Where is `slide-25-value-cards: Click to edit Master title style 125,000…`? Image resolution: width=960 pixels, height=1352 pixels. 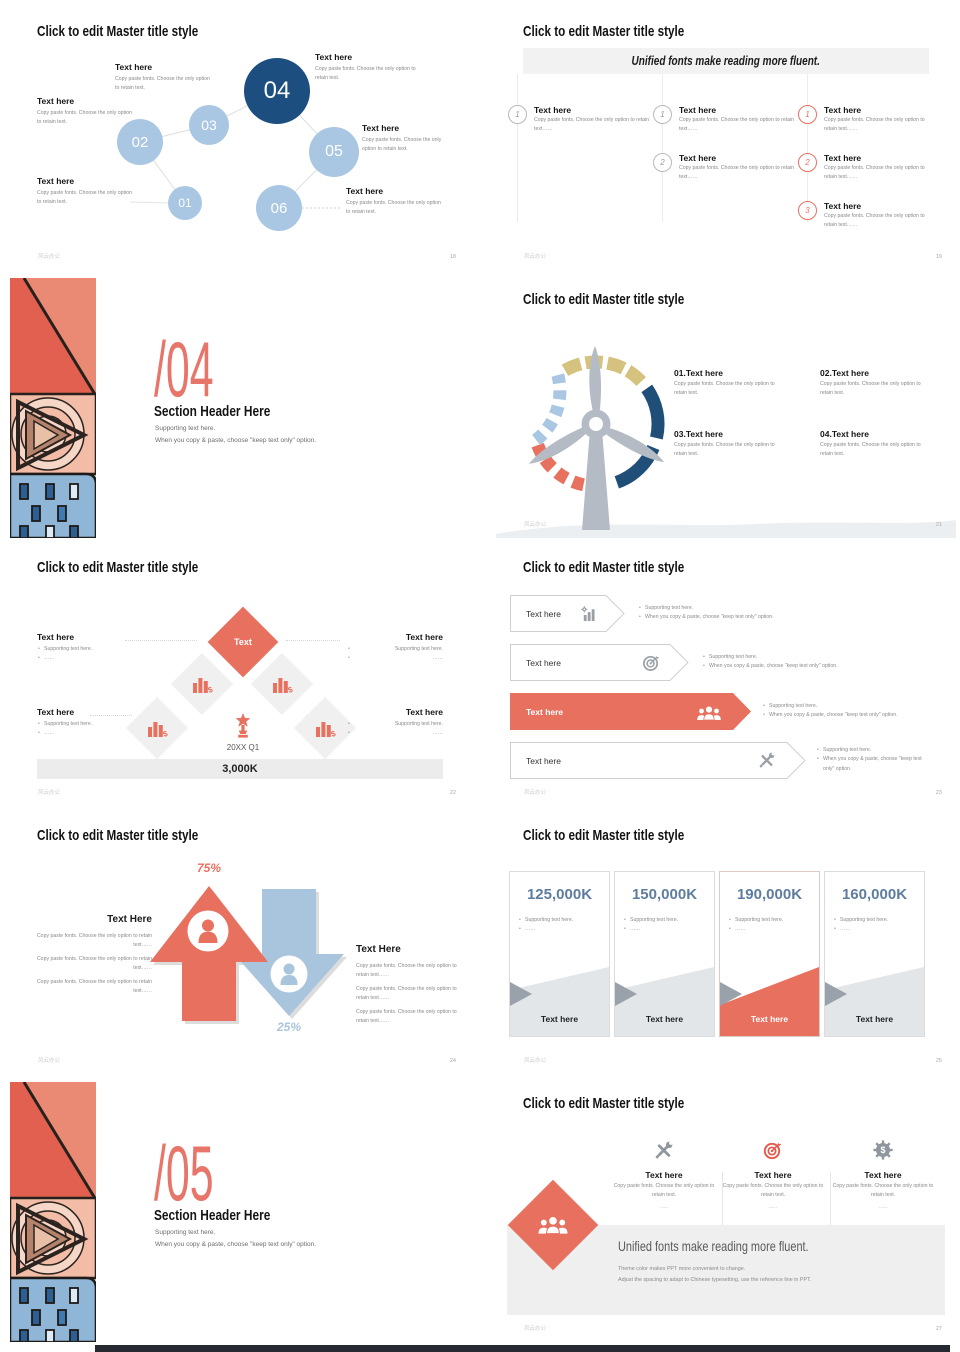
slide-25-value-cards: Click to edit Master title style 125,000… is located at coordinates (726, 944).